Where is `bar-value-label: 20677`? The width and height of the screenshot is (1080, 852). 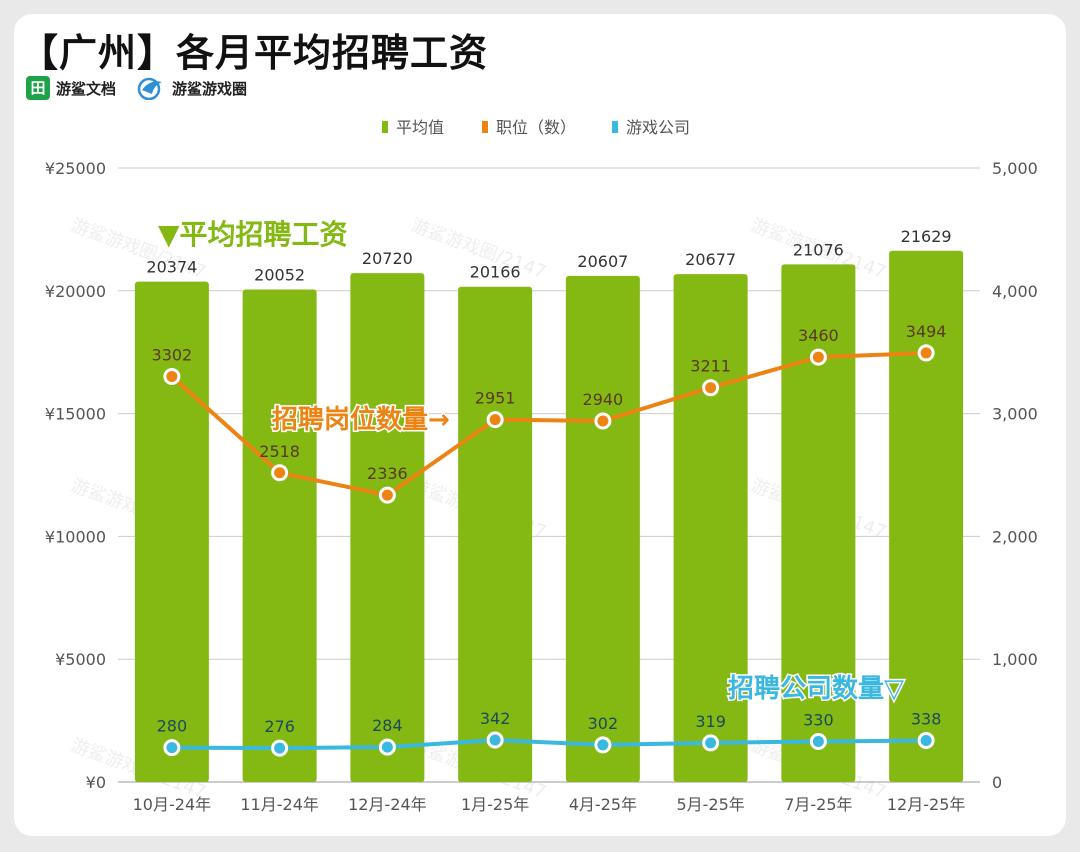
bar-value-label: 20677 is located at coordinates (710, 259).